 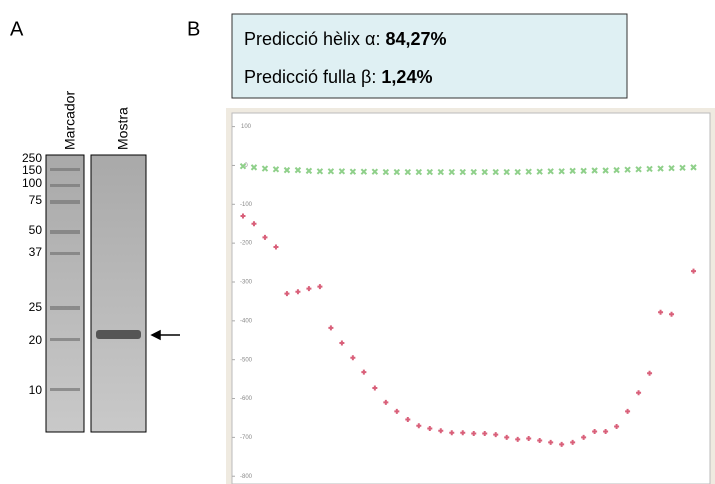 I want to click on panel-label: B, so click(x=193, y=29).